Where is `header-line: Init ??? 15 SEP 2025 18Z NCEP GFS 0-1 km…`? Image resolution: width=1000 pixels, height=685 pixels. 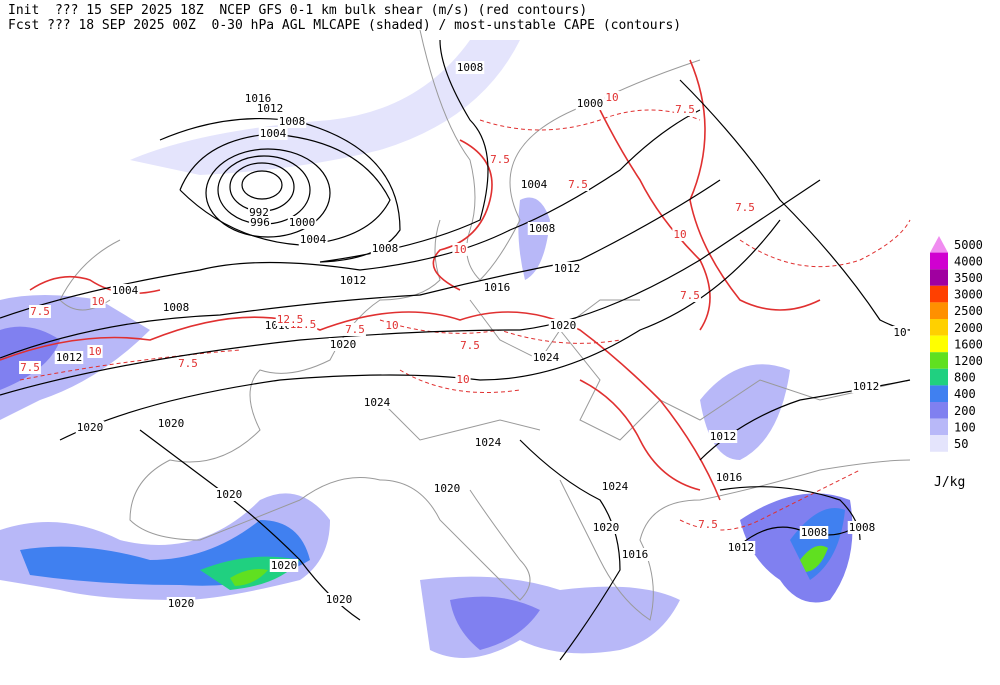 header-line: Init ??? 15 SEP 2025 18Z NCEP GFS 0-1 km… is located at coordinates (297, 10).